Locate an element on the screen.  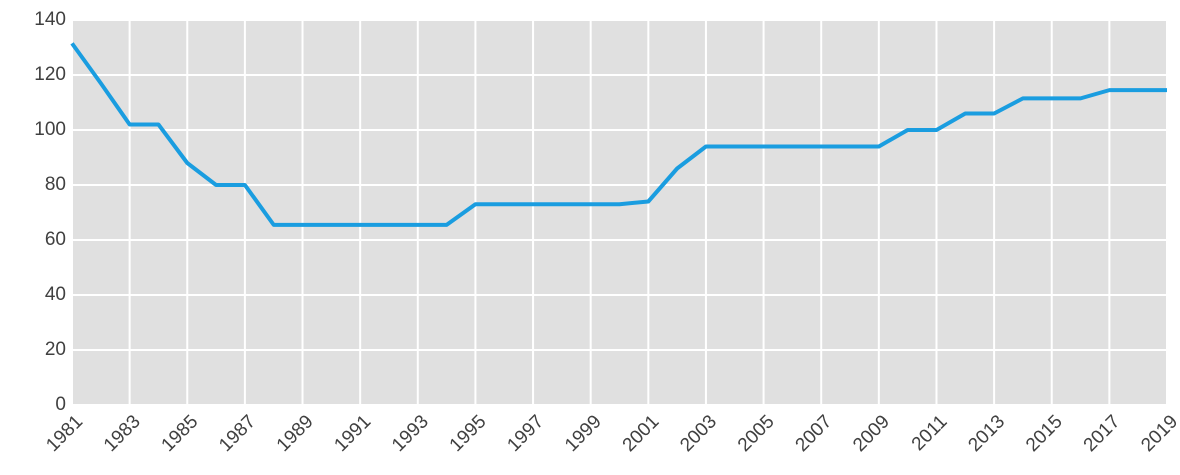
x-tick-label: 2017 is located at coordinates (1102, 433).